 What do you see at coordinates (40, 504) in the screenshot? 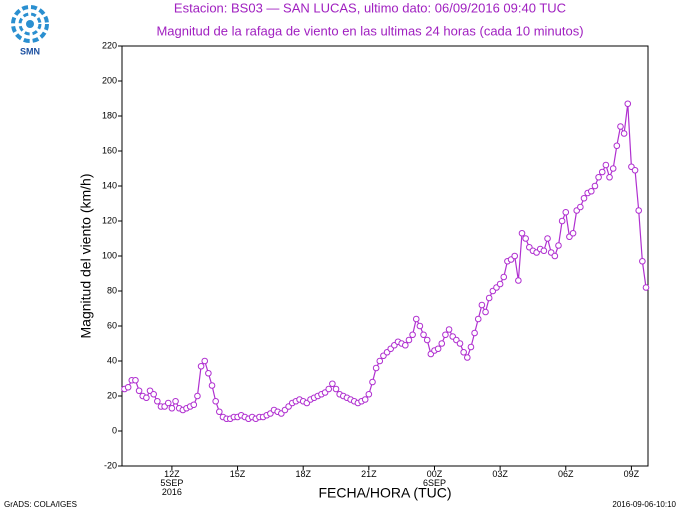
I see `footer-left: GrADS: COLA/IGES` at bounding box center [40, 504].